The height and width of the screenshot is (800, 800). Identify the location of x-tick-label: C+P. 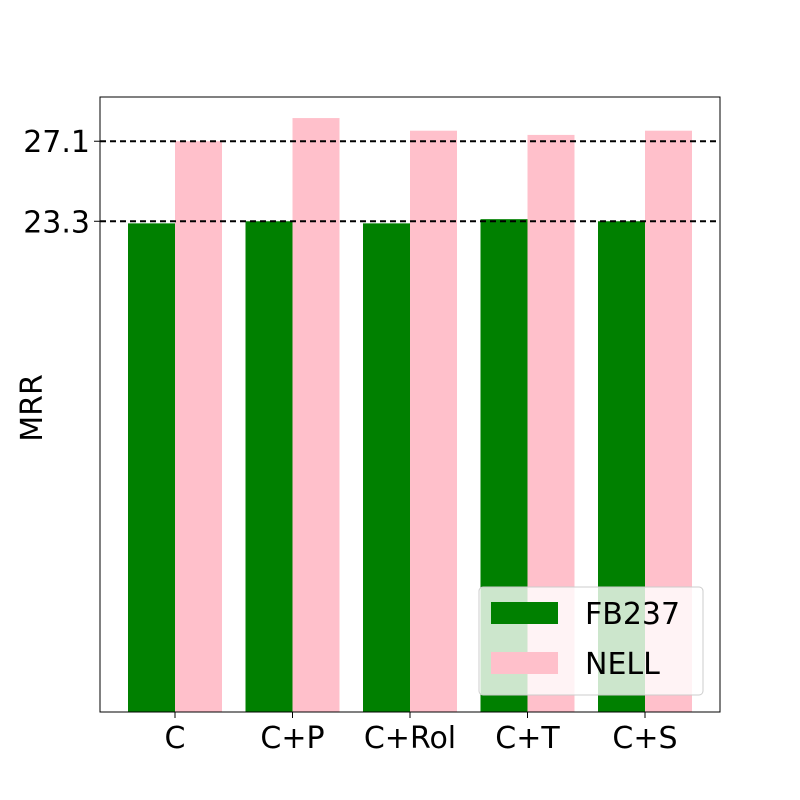
(292, 738).